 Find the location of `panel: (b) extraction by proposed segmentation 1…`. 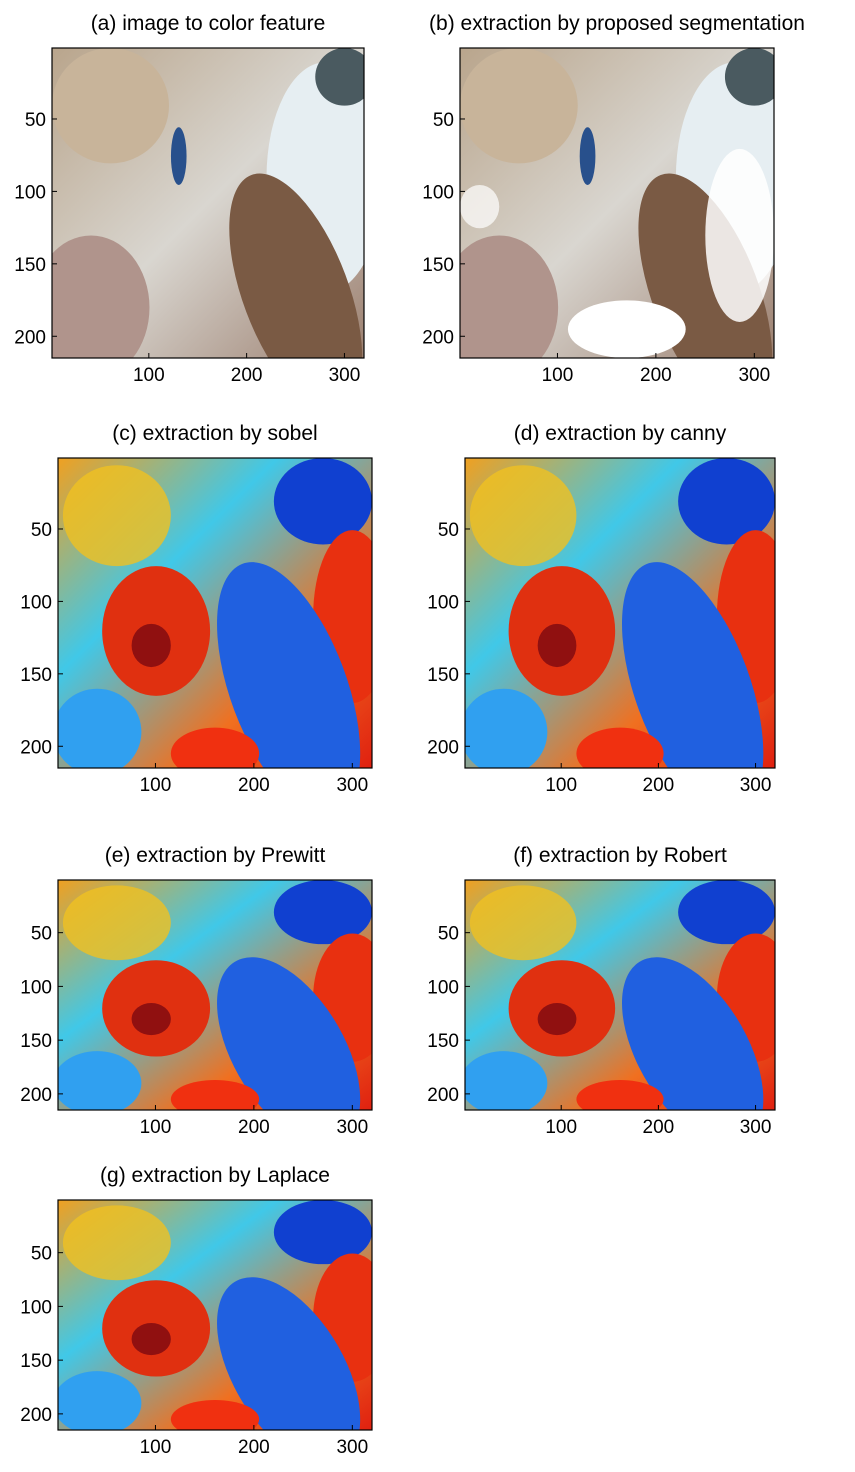

panel: (b) extraction by proposed segmentation 1… is located at coordinates (613, 229).